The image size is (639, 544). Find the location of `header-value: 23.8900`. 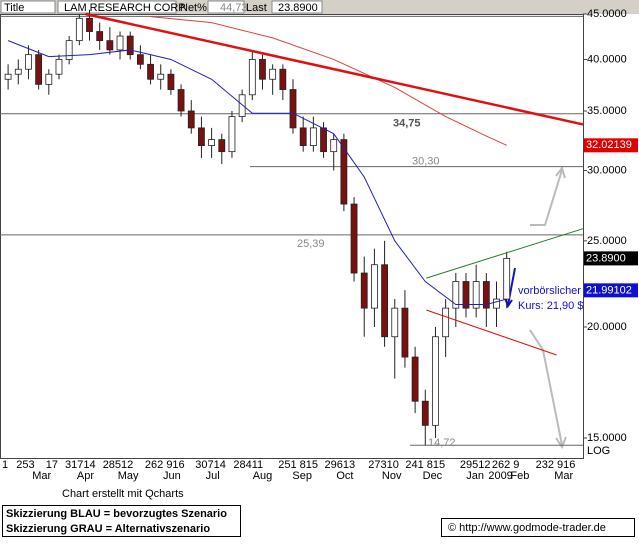

header-value: 23.8900 is located at coordinates (298, 8).